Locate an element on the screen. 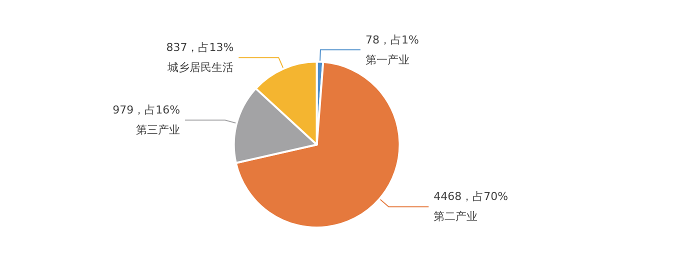  data-label: 837，占13% is located at coordinates (200, 47).